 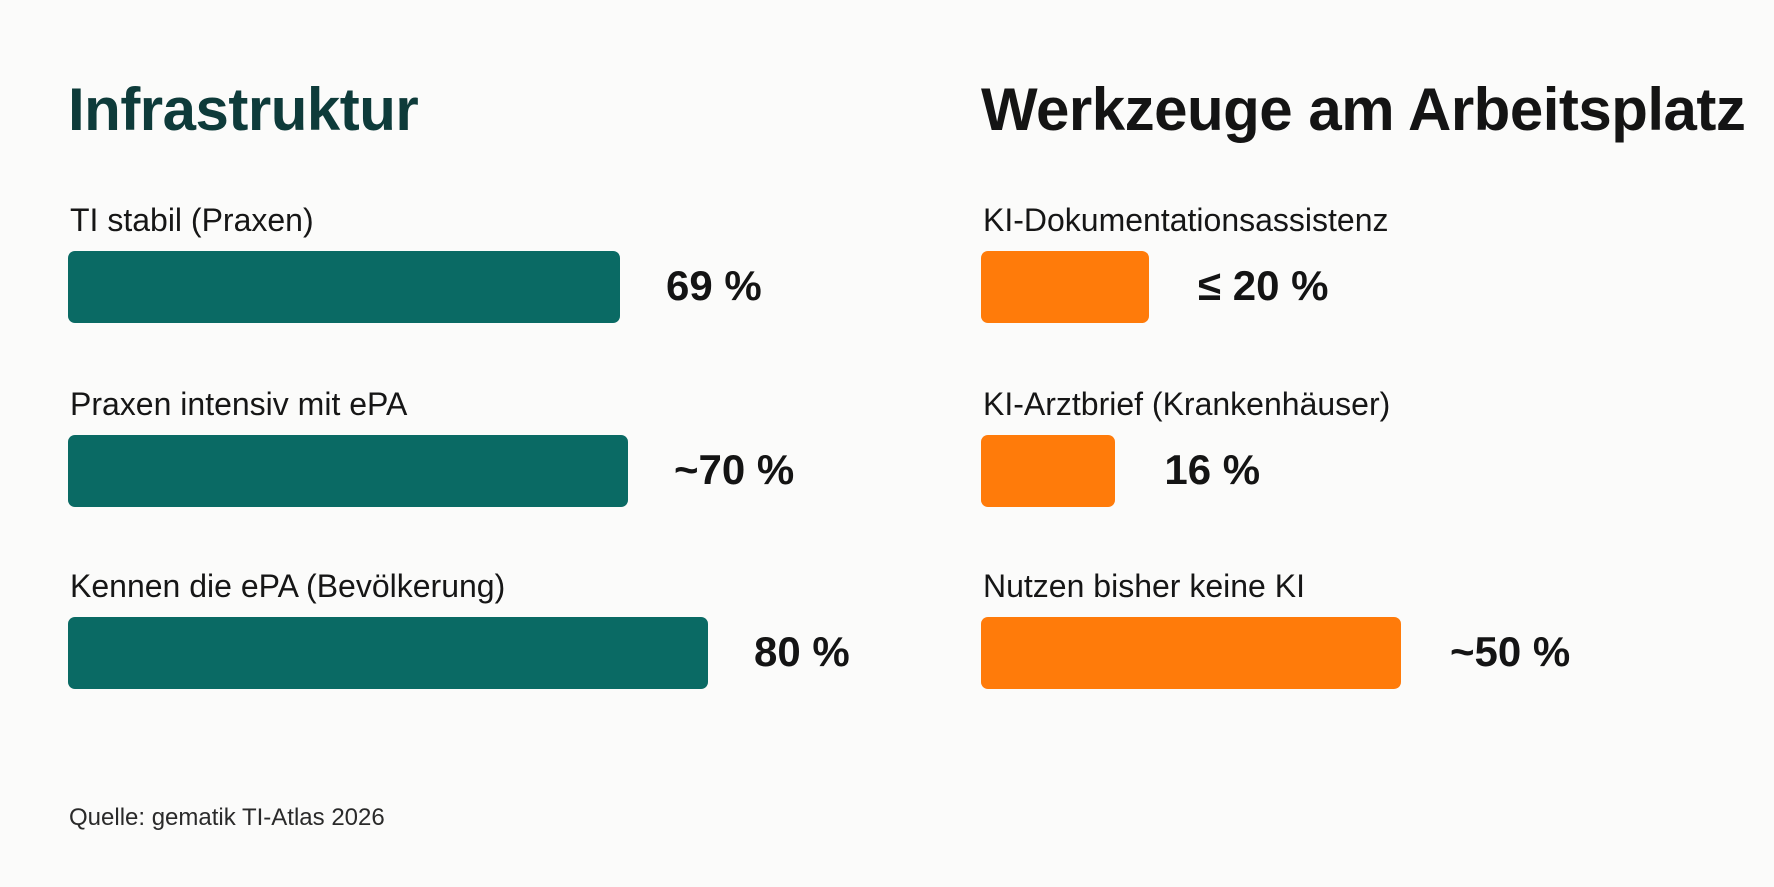 I want to click on value-label: ≤ 20 %, so click(x=1263, y=285).